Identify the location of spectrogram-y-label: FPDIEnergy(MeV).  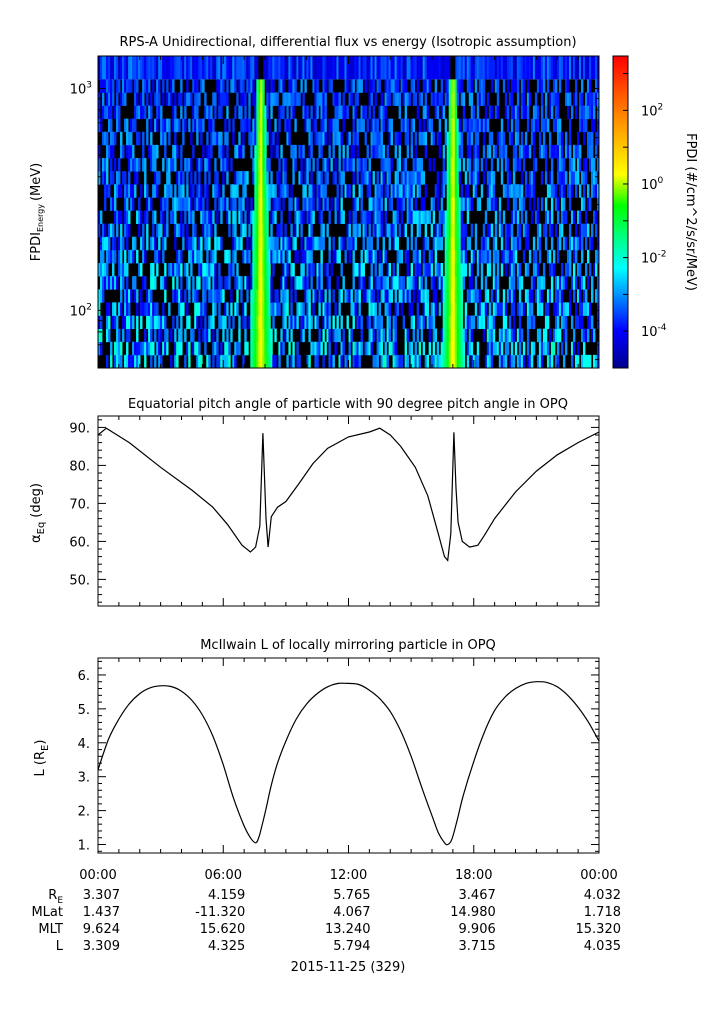
(37, 212).